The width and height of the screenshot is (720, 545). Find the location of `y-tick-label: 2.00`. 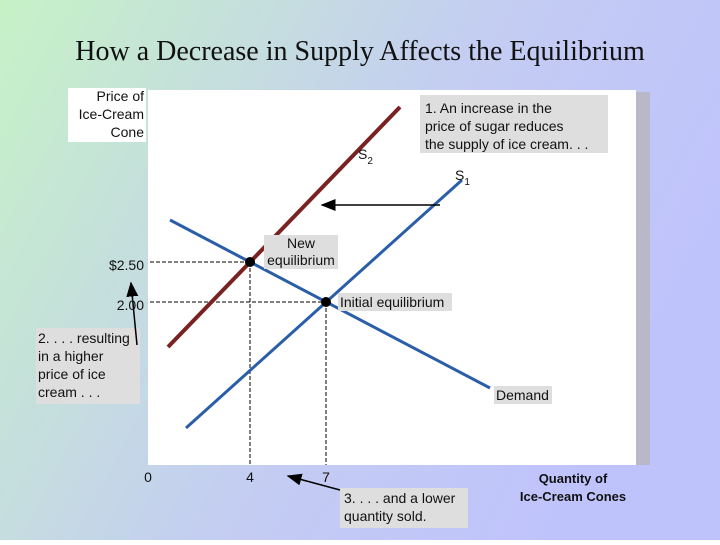

y-tick-label: 2.00 is located at coordinates (130, 305).